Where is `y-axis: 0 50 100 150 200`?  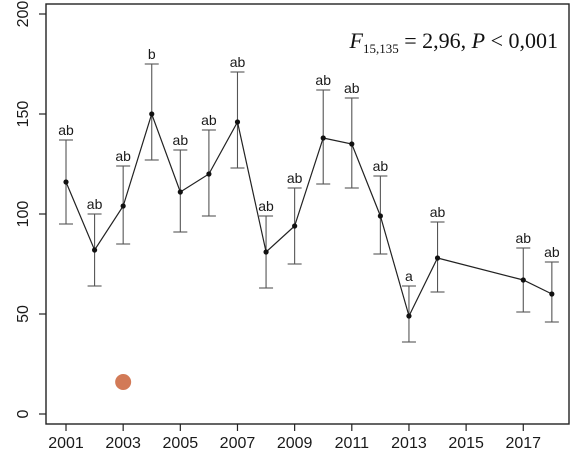 y-axis: 0 50 100 150 200 is located at coordinates (30, 209).